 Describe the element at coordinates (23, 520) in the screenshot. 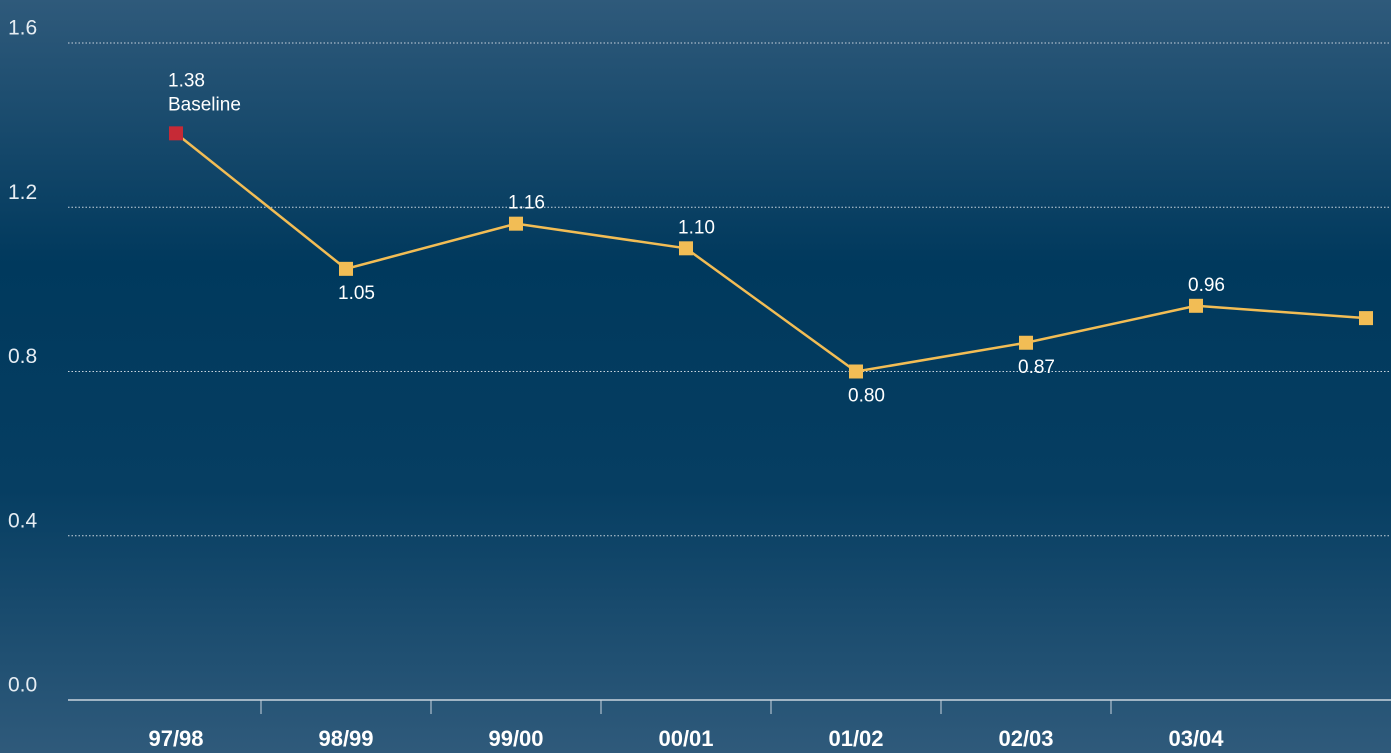

I see `y-tick-label: 0.4` at that location.